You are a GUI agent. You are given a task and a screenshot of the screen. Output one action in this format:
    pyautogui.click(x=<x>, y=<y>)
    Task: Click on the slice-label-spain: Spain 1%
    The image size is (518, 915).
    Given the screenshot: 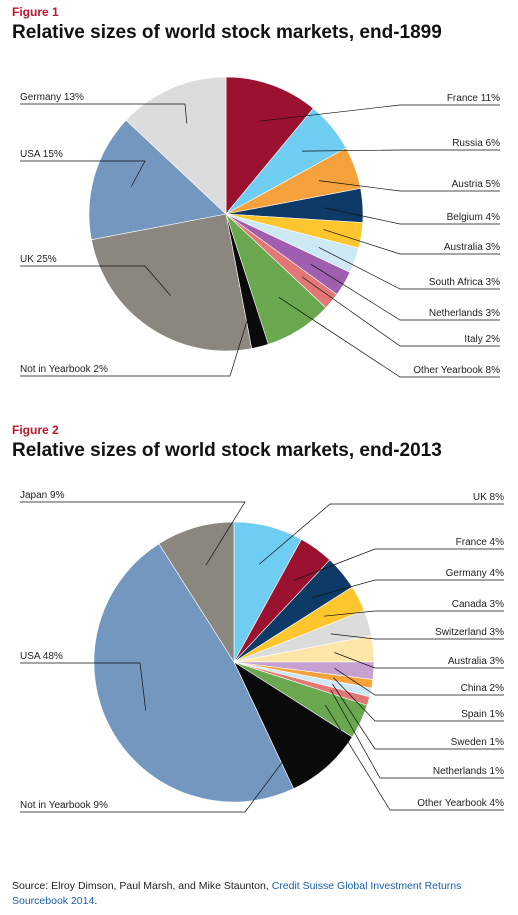 What is the action you would take?
    pyautogui.click(x=482, y=714)
    